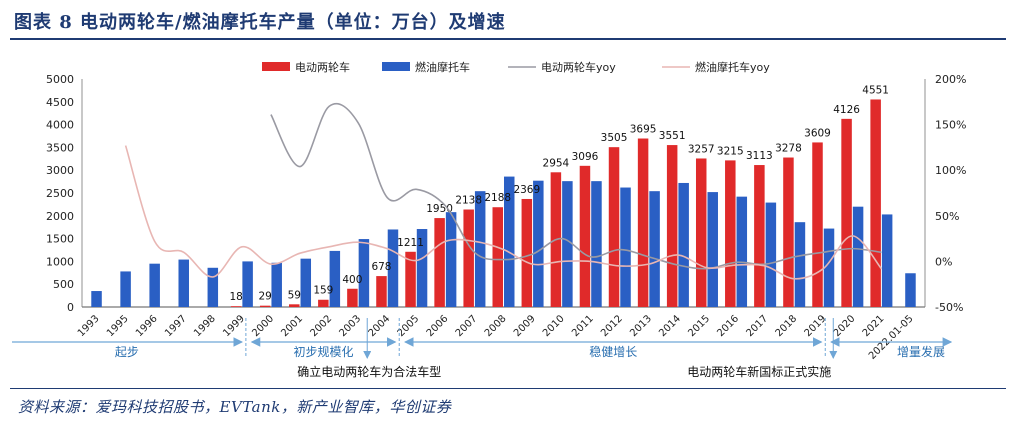 This screenshot has width=1020, height=421. What do you see at coordinates (497, 198) in the screenshot?
I see `bar-data-label: 2188` at bounding box center [497, 198].